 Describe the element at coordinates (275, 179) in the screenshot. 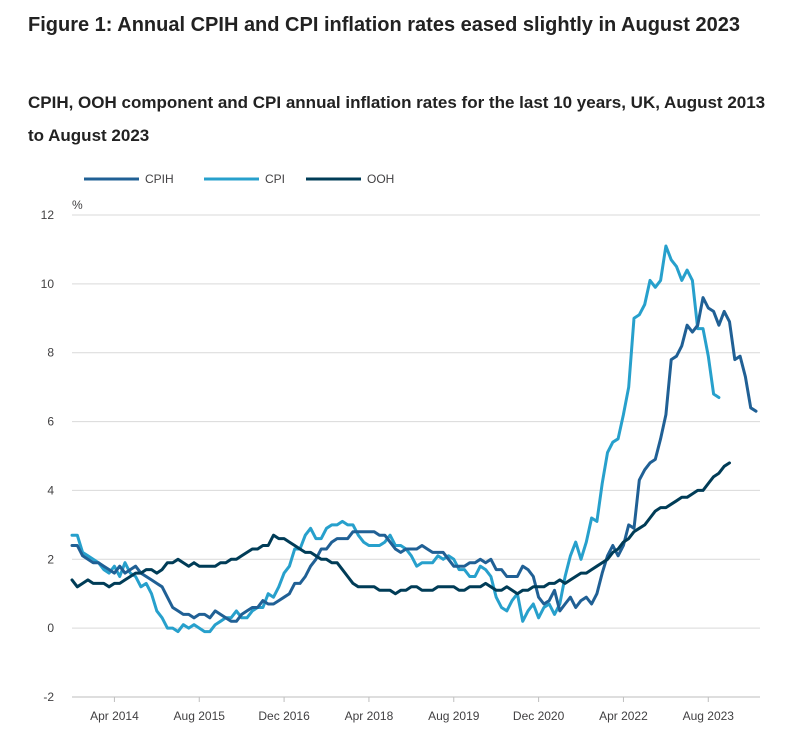

I see `legend-label-cpi: CPI` at that location.